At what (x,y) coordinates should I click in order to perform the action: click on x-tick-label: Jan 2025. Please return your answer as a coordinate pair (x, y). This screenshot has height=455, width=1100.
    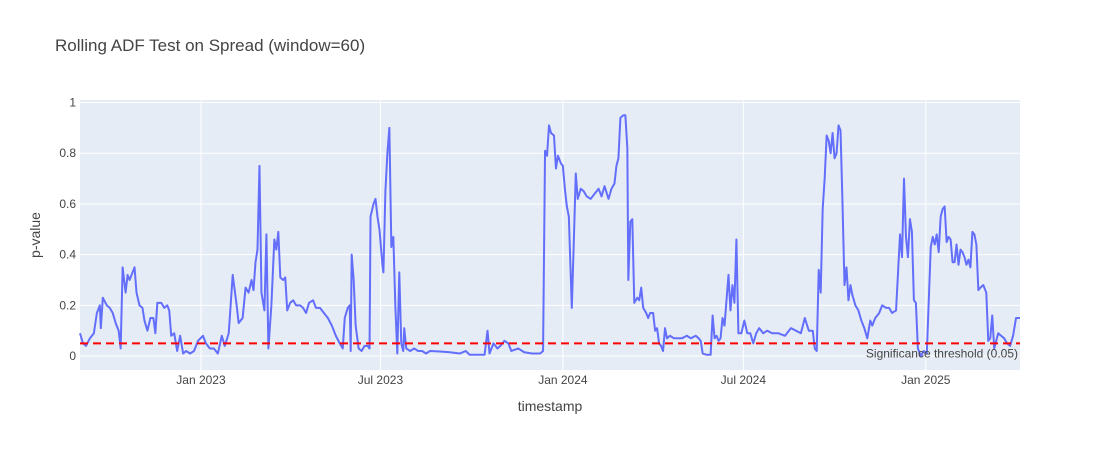
    Looking at the image, I should click on (926, 380).